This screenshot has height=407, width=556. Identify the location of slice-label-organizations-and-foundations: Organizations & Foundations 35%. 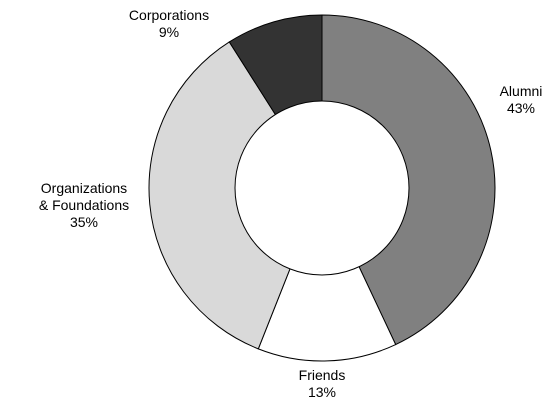
(84, 205).